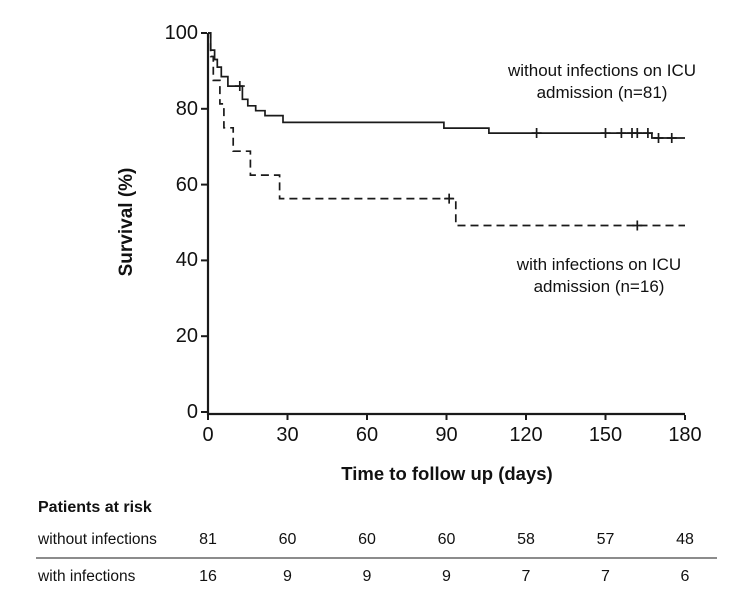  What do you see at coordinates (95, 507) in the screenshot?
I see `patients-at-risk-title: Patients at risk` at bounding box center [95, 507].